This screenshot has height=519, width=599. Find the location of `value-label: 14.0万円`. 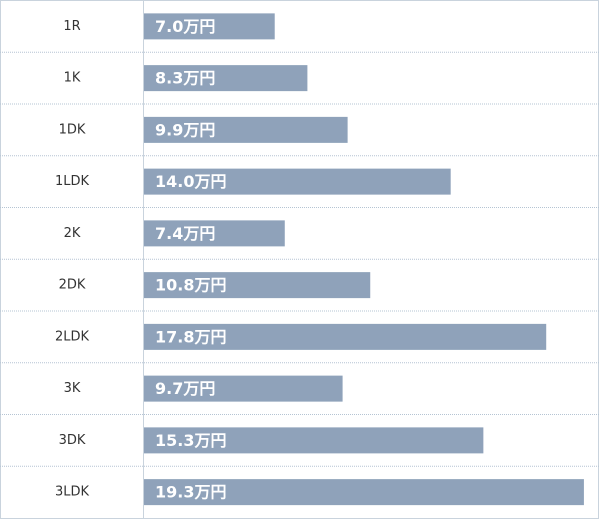

value-label: 14.0万円 is located at coordinates (190, 181).